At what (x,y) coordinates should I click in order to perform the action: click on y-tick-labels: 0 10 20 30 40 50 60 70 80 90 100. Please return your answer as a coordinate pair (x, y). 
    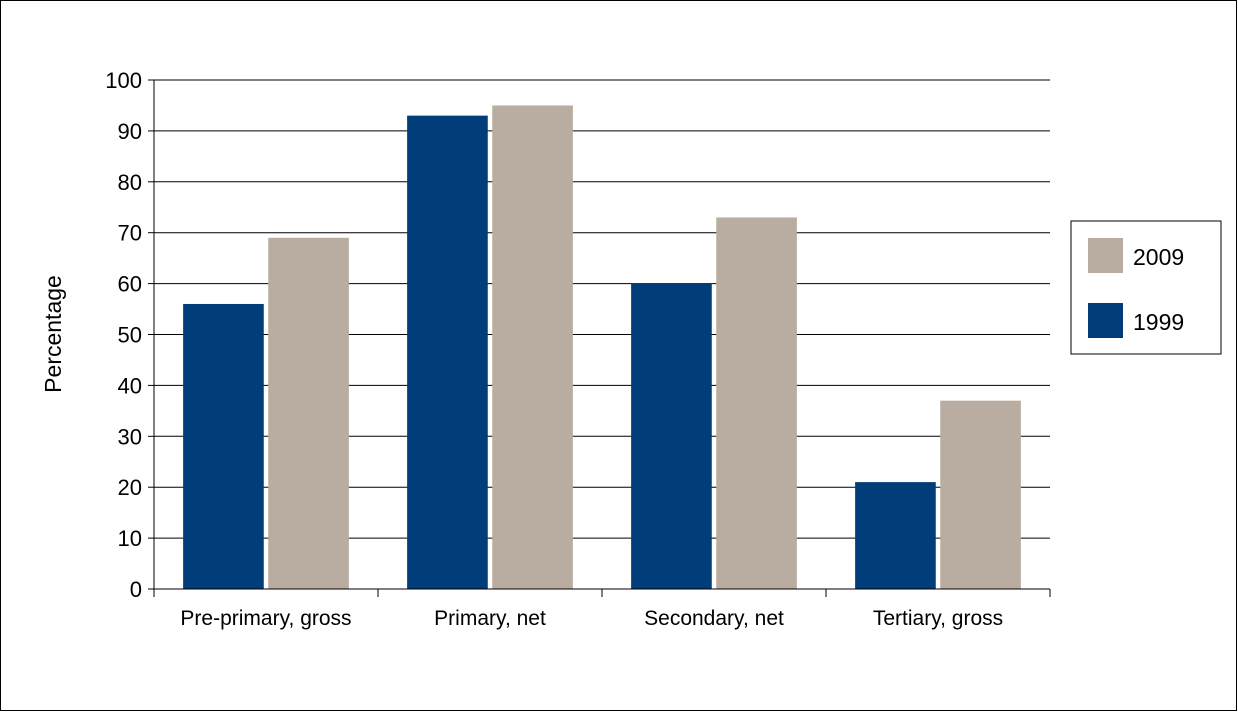
    Looking at the image, I should click on (123, 335).